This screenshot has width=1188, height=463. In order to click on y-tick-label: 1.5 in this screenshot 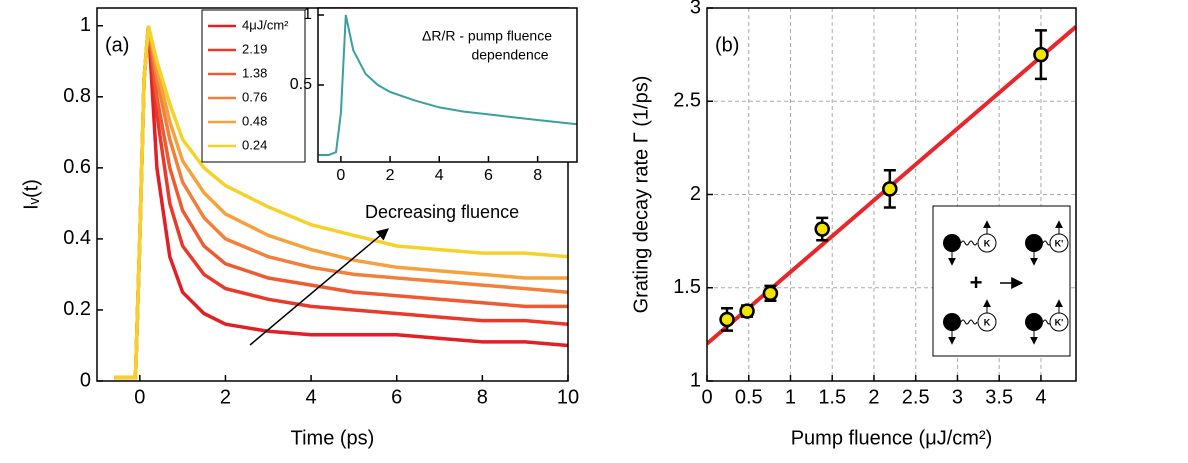, I will do `click(687, 287)`.